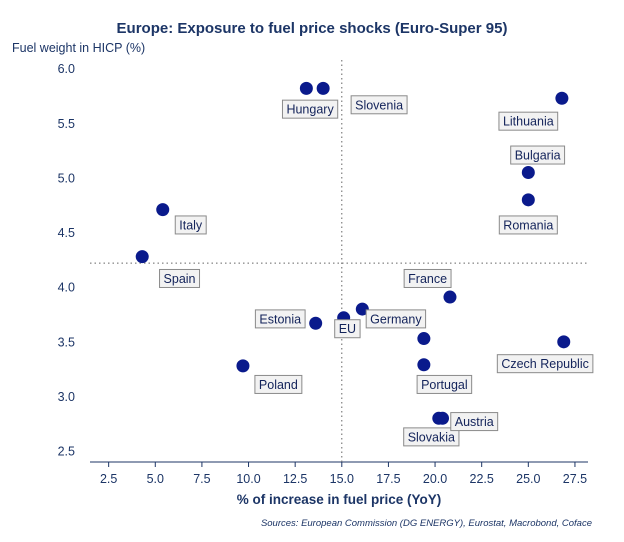 The image size is (624, 542). What do you see at coordinates (316, 323) in the screenshot?
I see `point-estonia` at bounding box center [316, 323].